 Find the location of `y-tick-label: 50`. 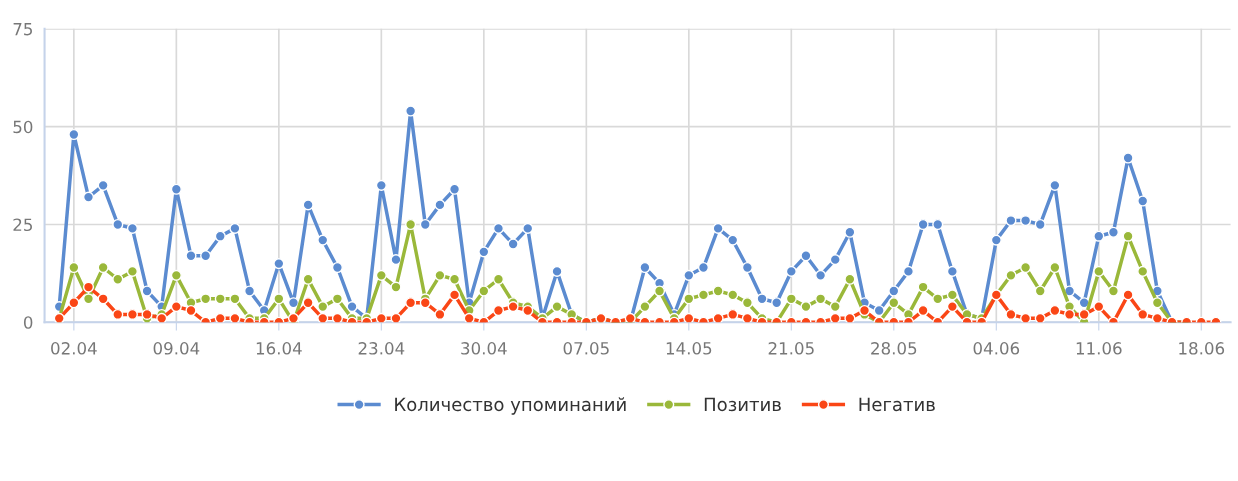

y-tick-label: 50 is located at coordinates (23, 127).